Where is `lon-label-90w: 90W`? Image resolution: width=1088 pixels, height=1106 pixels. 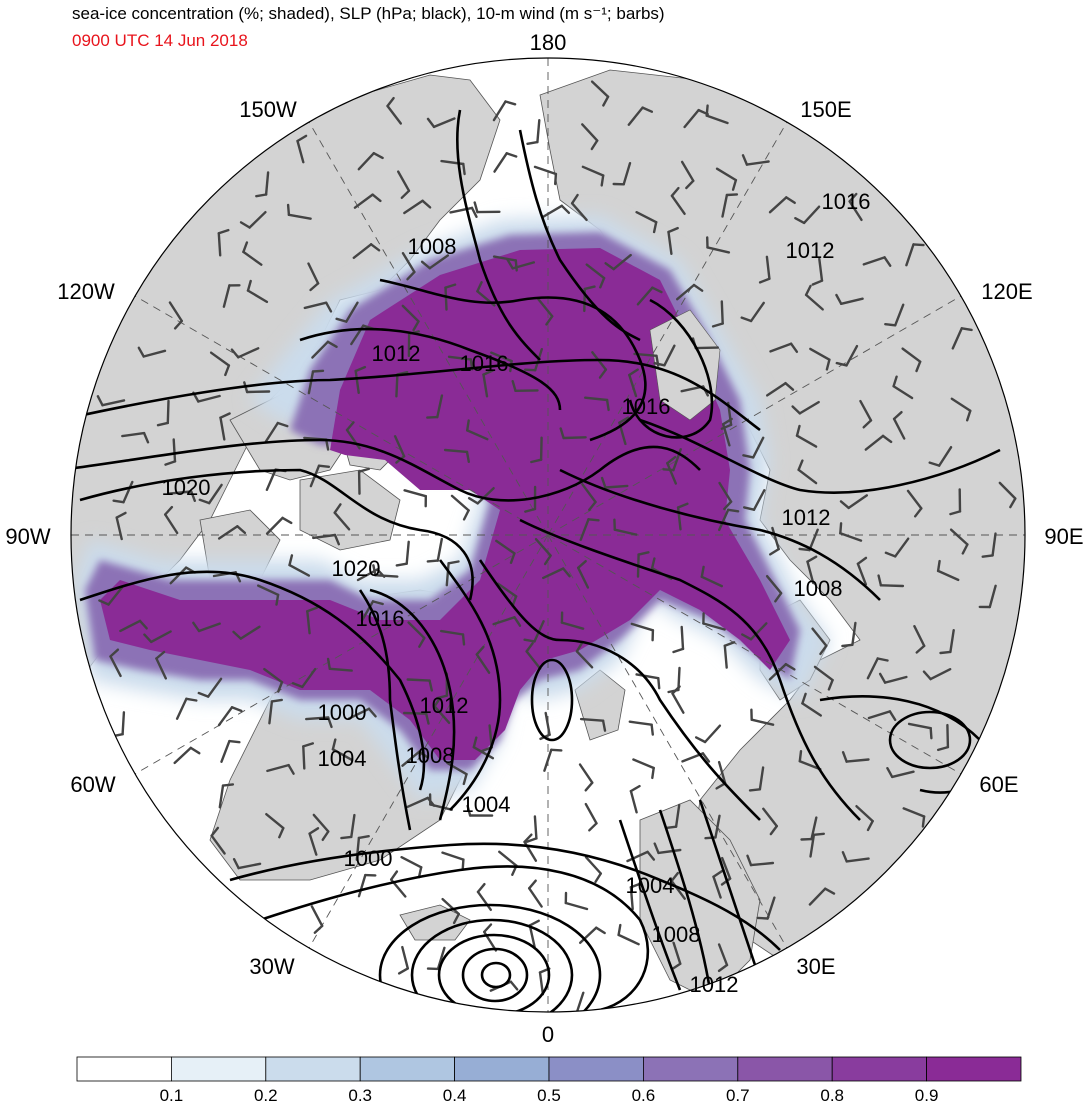 lon-label-90w: 90W is located at coordinates (27, 536).